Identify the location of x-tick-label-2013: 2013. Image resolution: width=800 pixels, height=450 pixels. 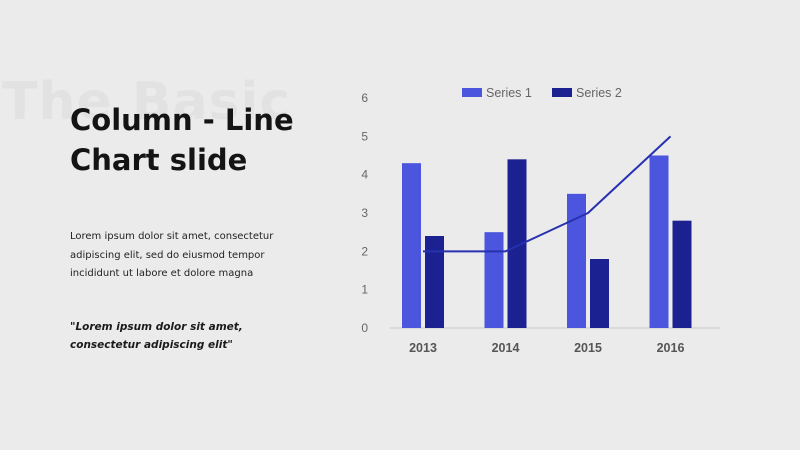
(423, 348).